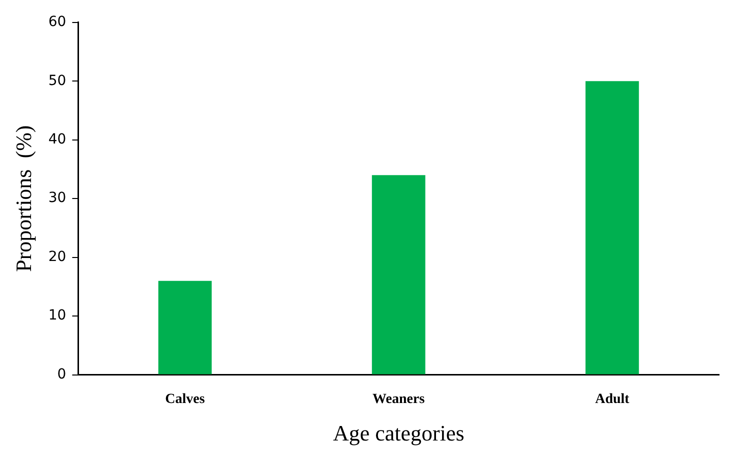 The width and height of the screenshot is (731, 460). What do you see at coordinates (61, 374) in the screenshot?
I see `y-tick-label: 0` at bounding box center [61, 374].